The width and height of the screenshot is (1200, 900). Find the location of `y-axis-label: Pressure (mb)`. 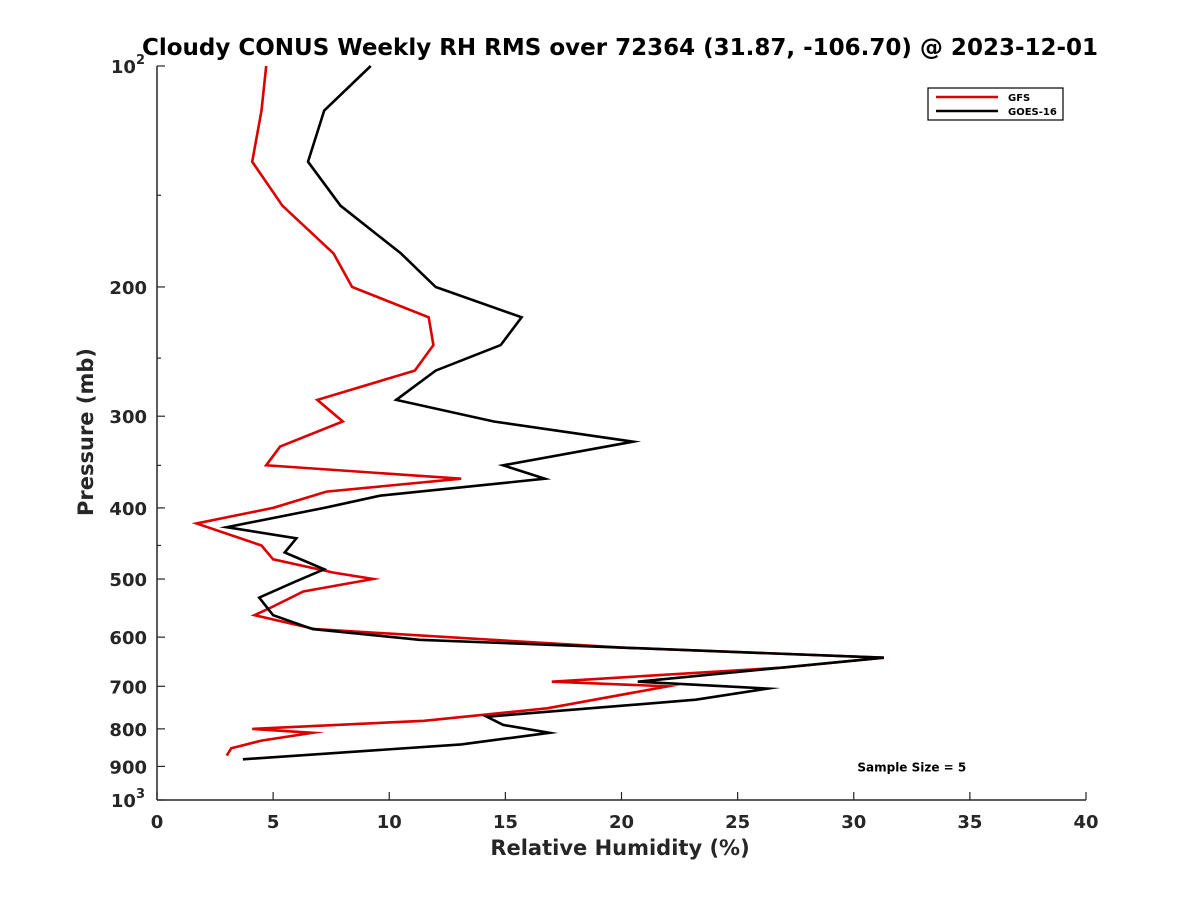

y-axis-label: Pressure (mb) is located at coordinates (86, 432).